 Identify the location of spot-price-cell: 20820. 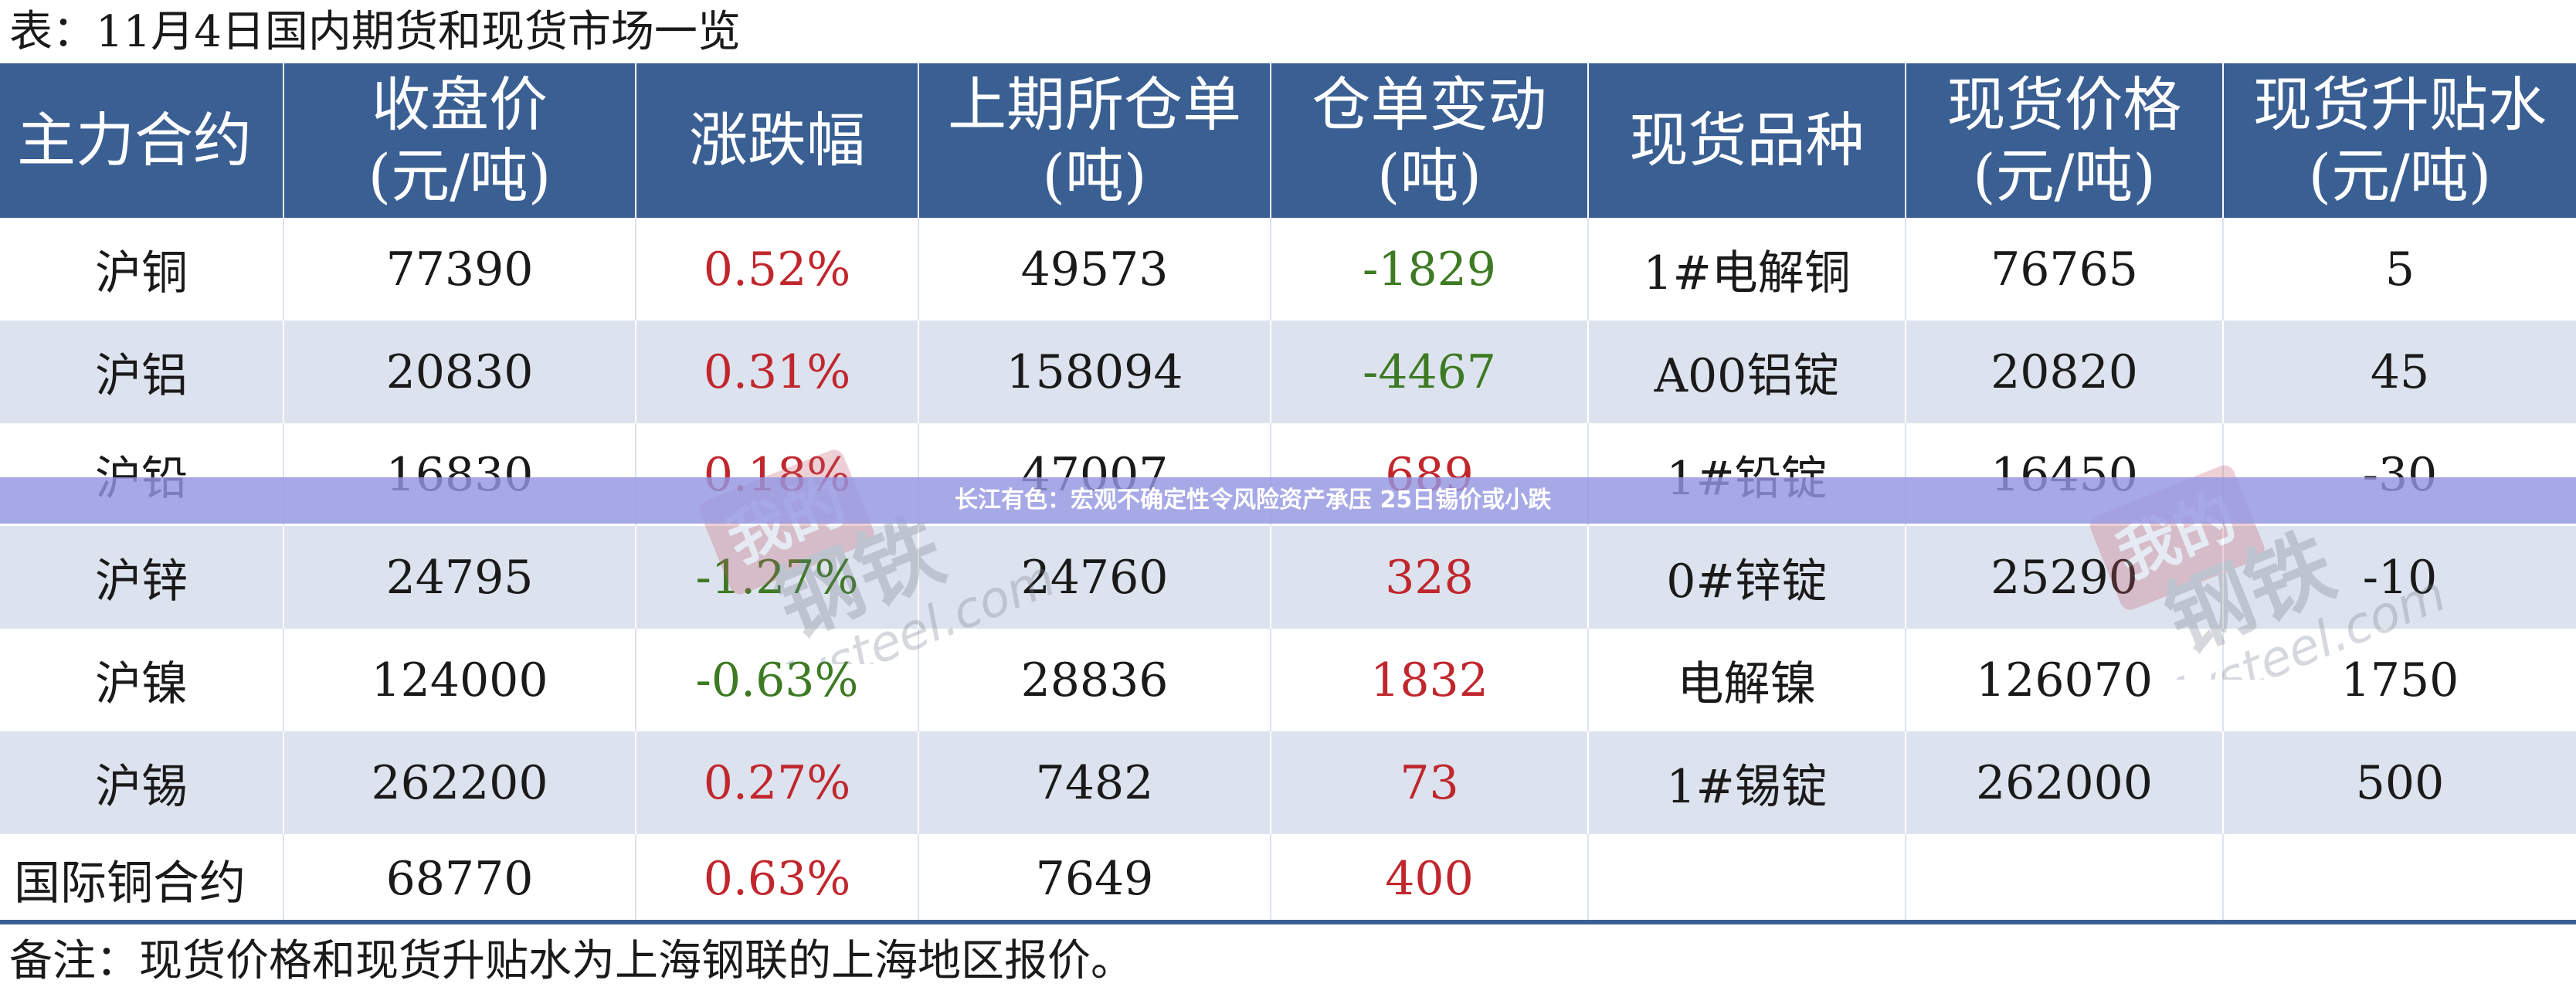
(2064, 372).